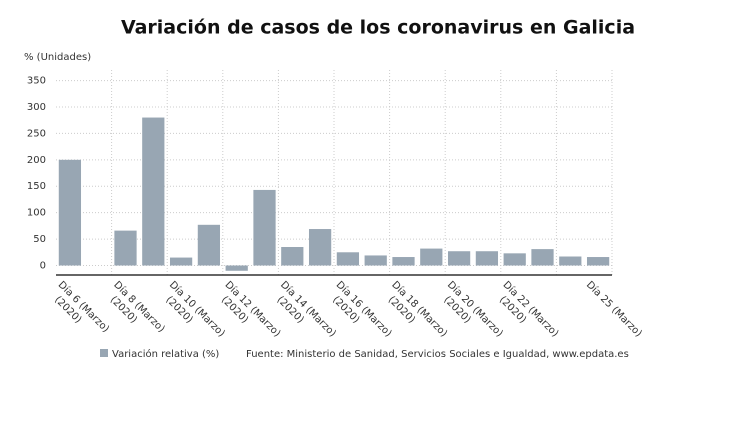 Image resolution: width=756 pixels, height=444 pixels. Describe the element at coordinates (304, 314) in the screenshot. I see `x-tick-label: Día 14 (Marzo)(2020)` at that location.